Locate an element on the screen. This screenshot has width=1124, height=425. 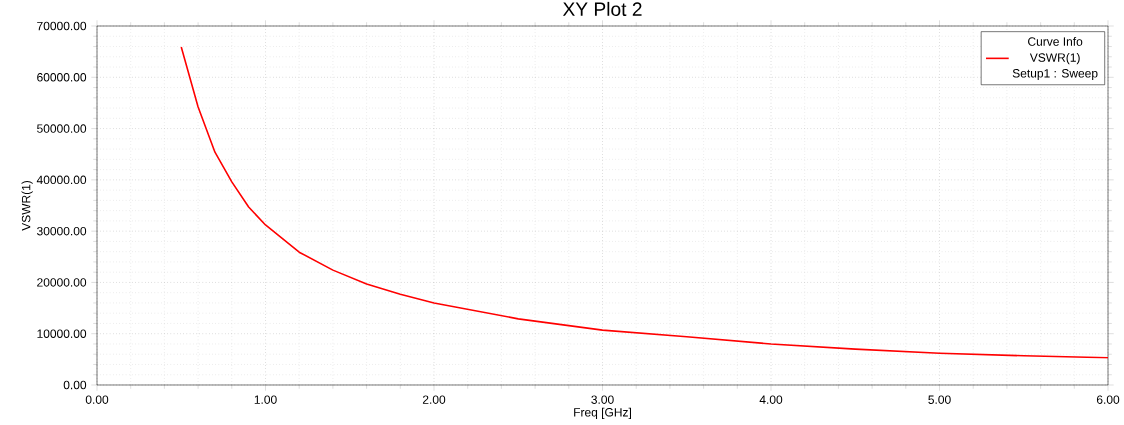
y-tick-label: 10000.00 is located at coordinates (62, 333).